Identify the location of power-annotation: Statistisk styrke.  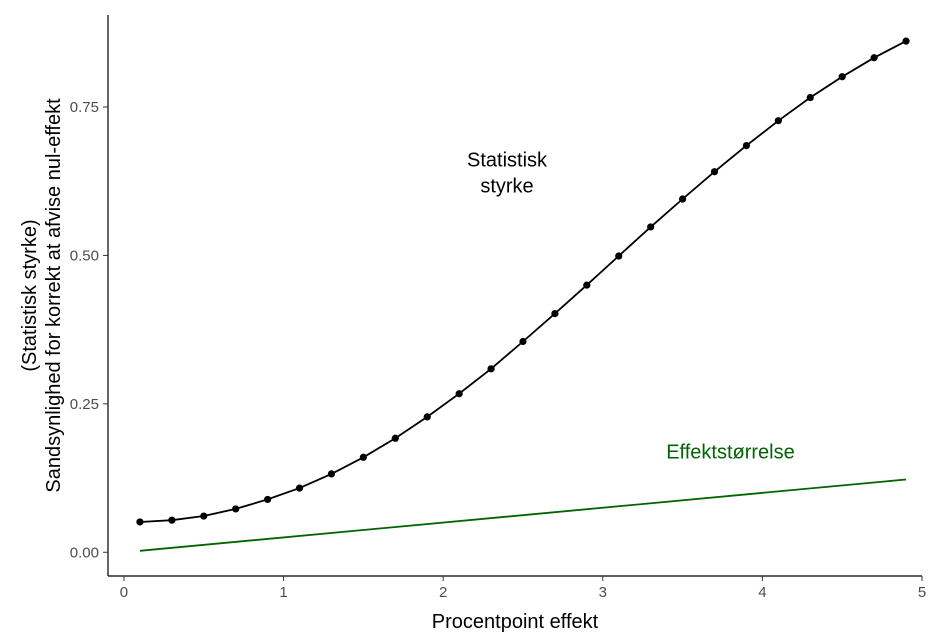
(507, 173).